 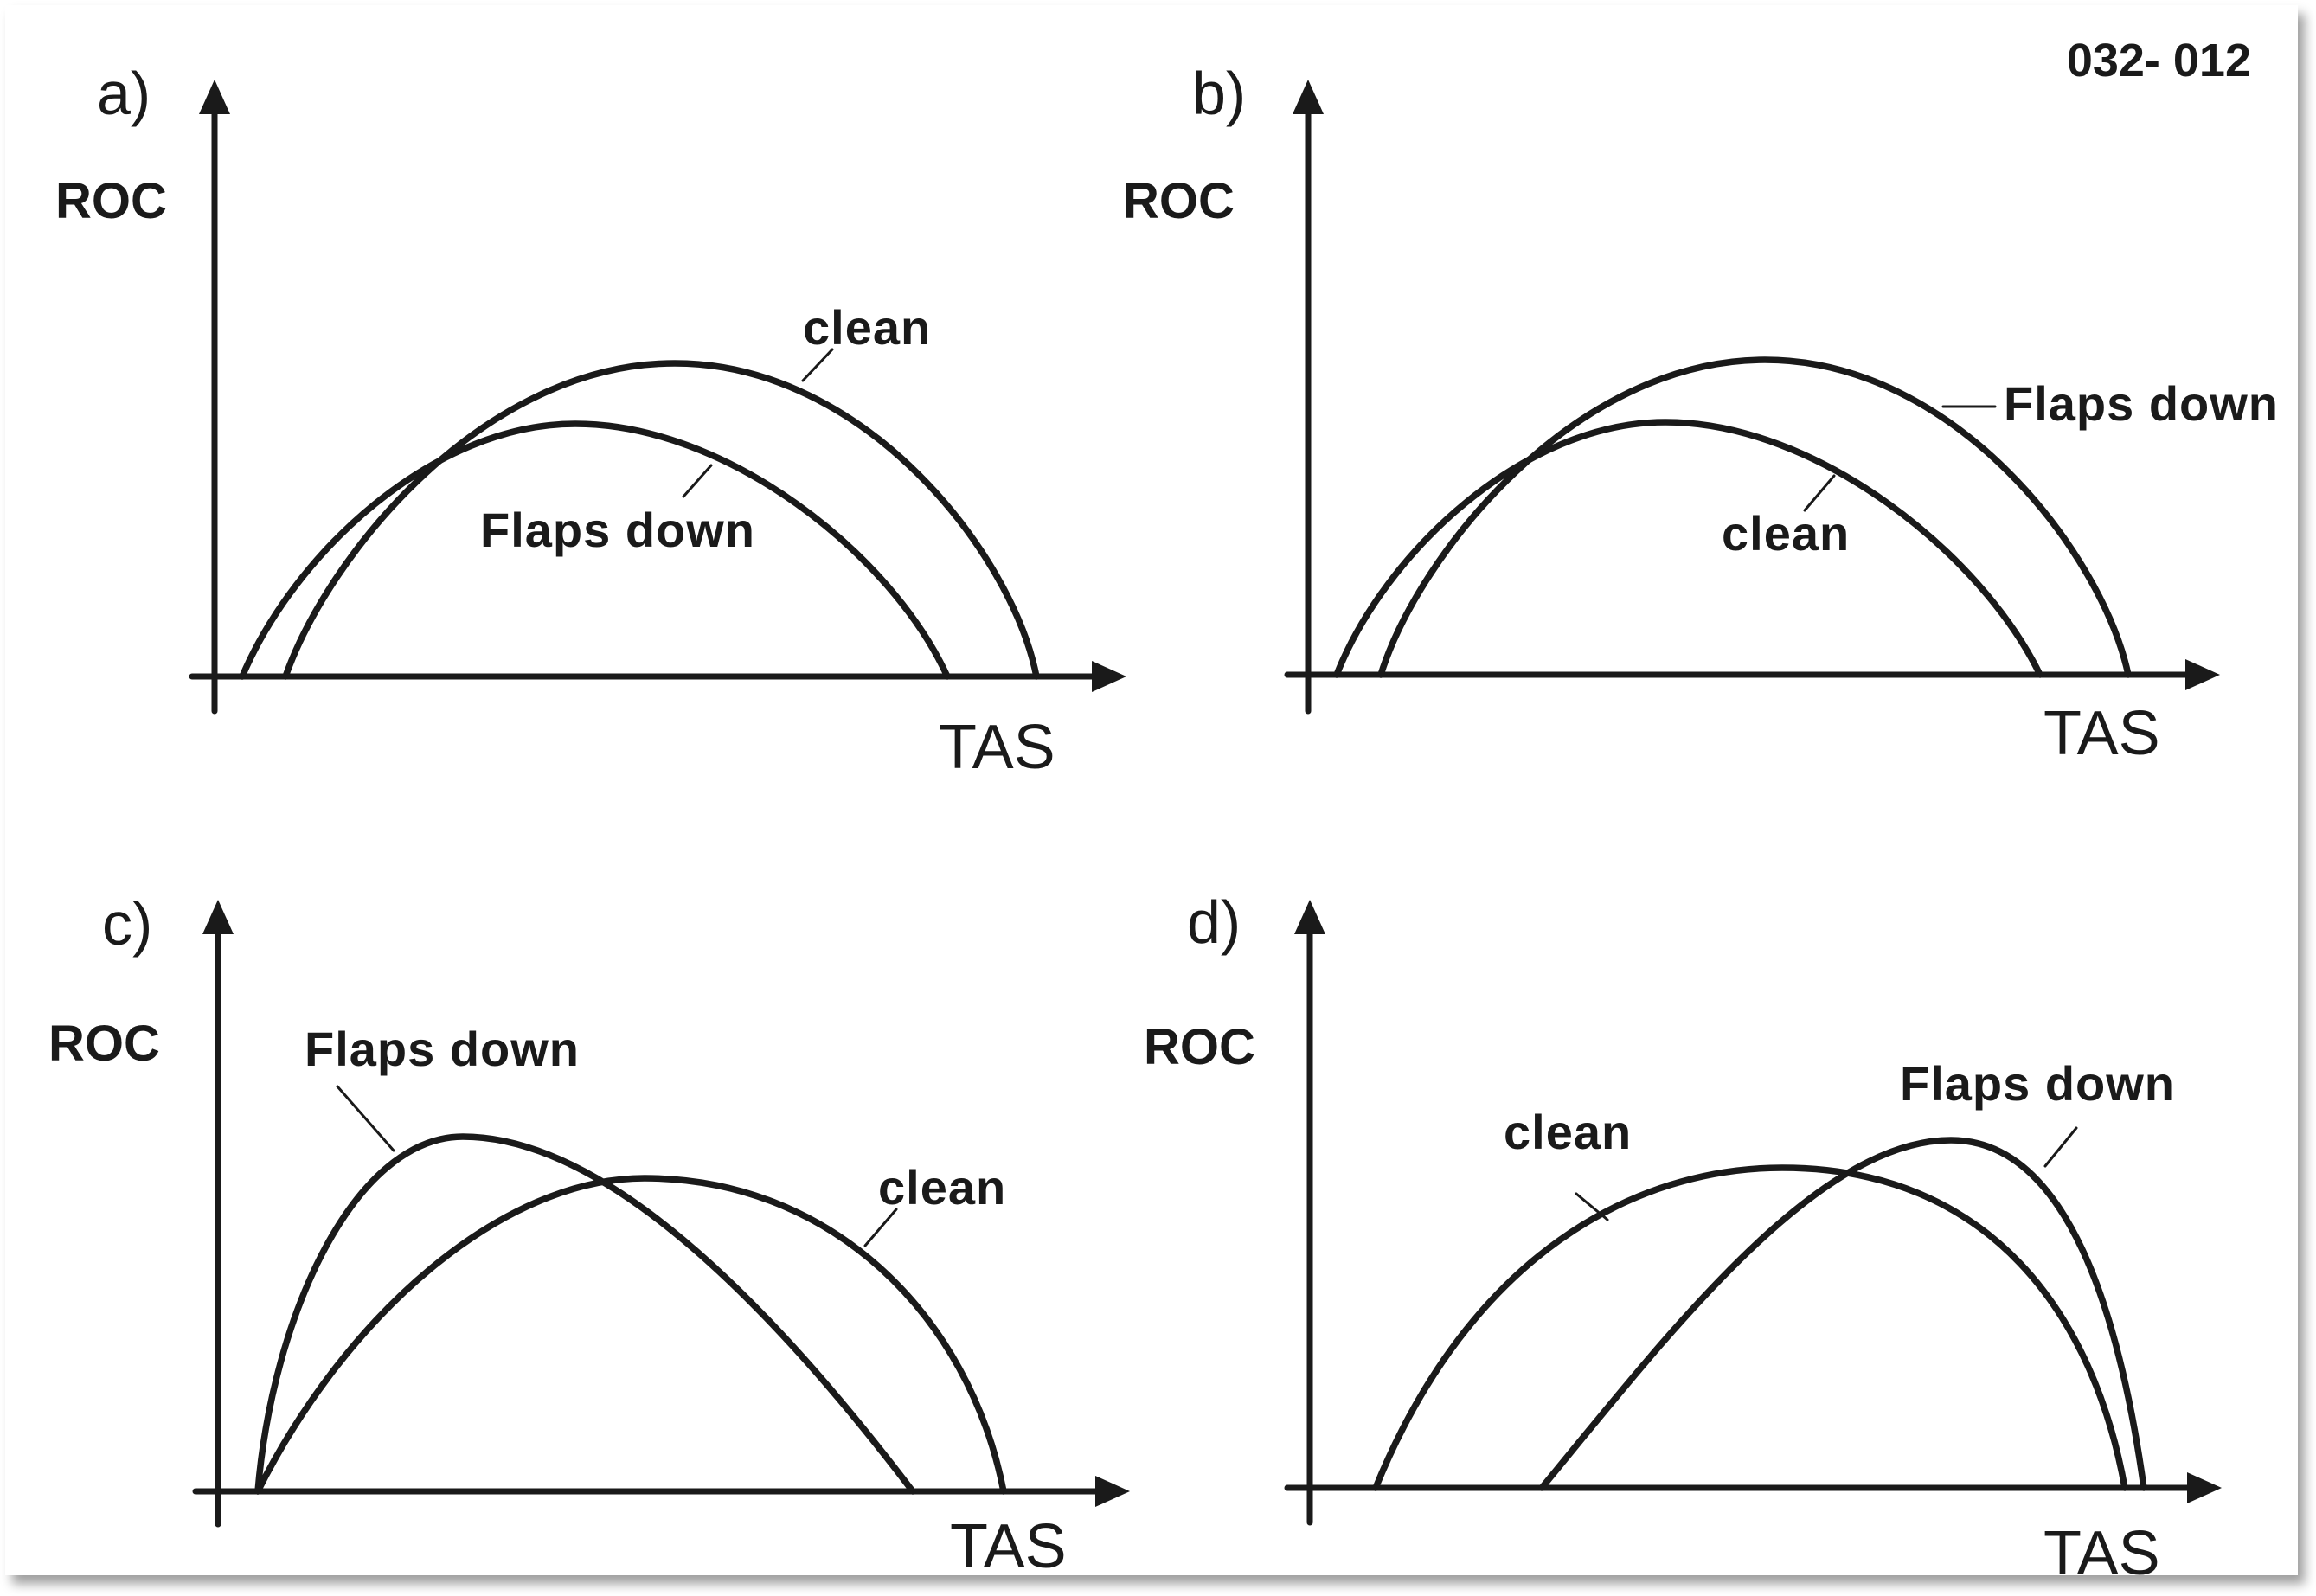 I want to click on panel-label: d), so click(x=1214, y=922).